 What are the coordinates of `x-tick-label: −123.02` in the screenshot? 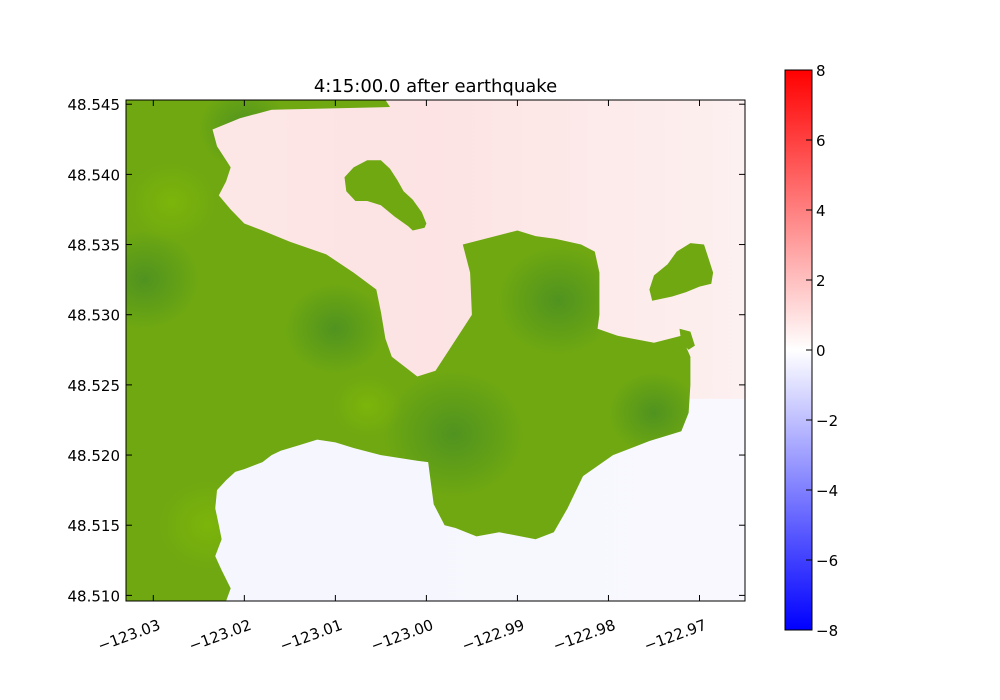 It's located at (219, 635).